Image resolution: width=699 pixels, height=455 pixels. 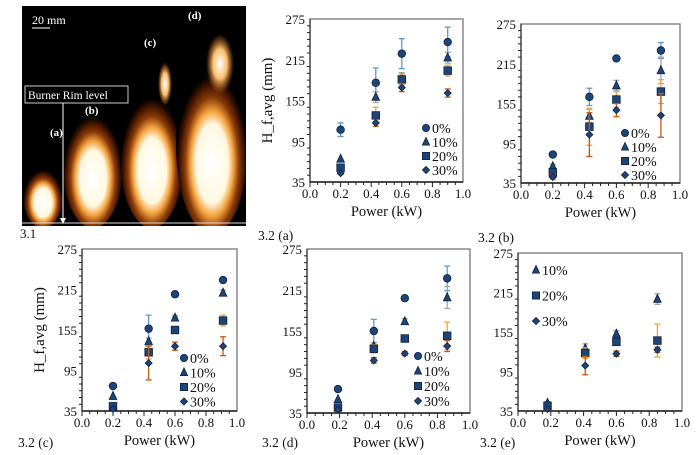 What do you see at coordinates (152, 155) in the screenshot?
I see `flame-c-glow` at bounding box center [152, 155].